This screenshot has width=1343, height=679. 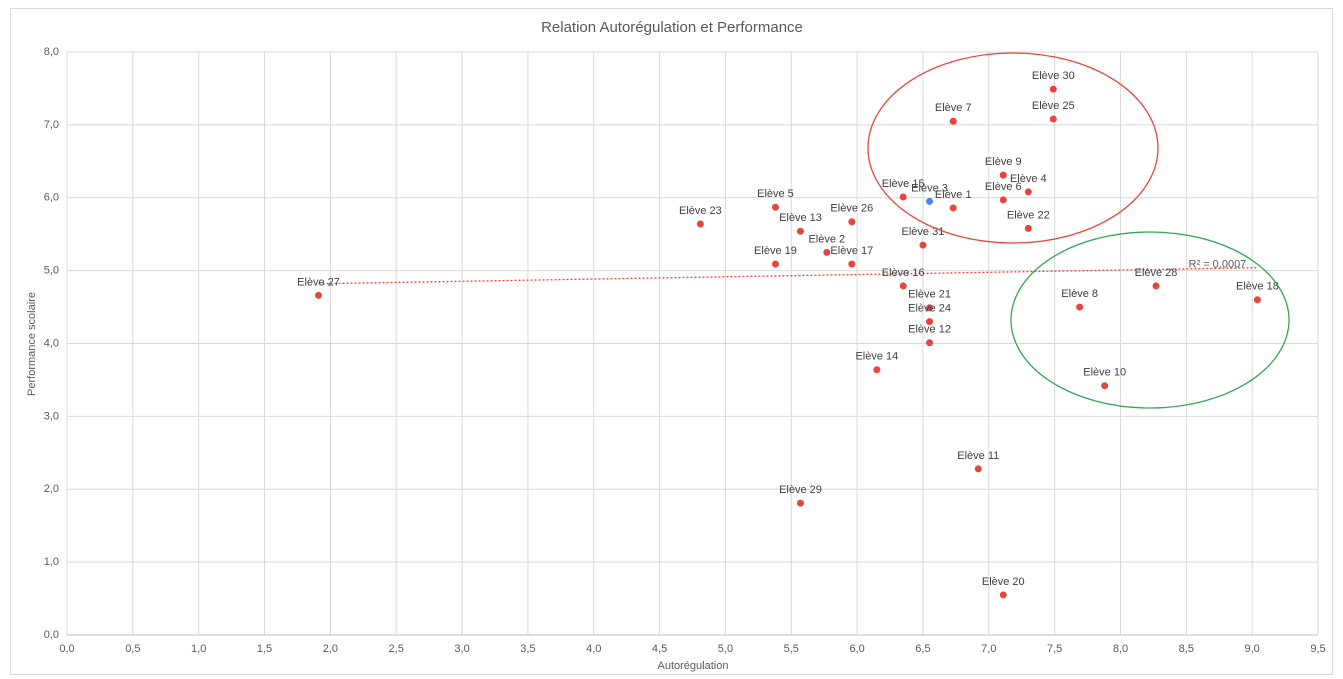 I want to click on y-tick-label: 0,0, so click(x=51, y=635).